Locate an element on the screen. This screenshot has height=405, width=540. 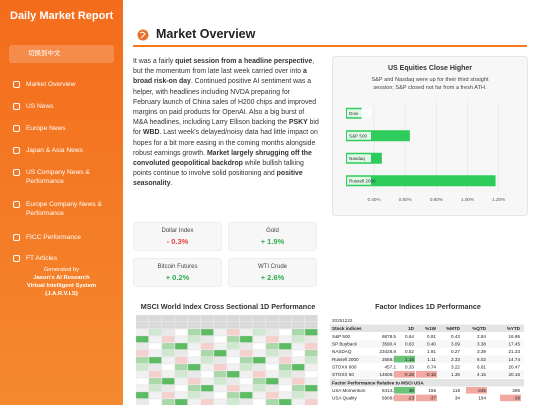
table-cell: 1.91 is located at coordinates (431, 351).